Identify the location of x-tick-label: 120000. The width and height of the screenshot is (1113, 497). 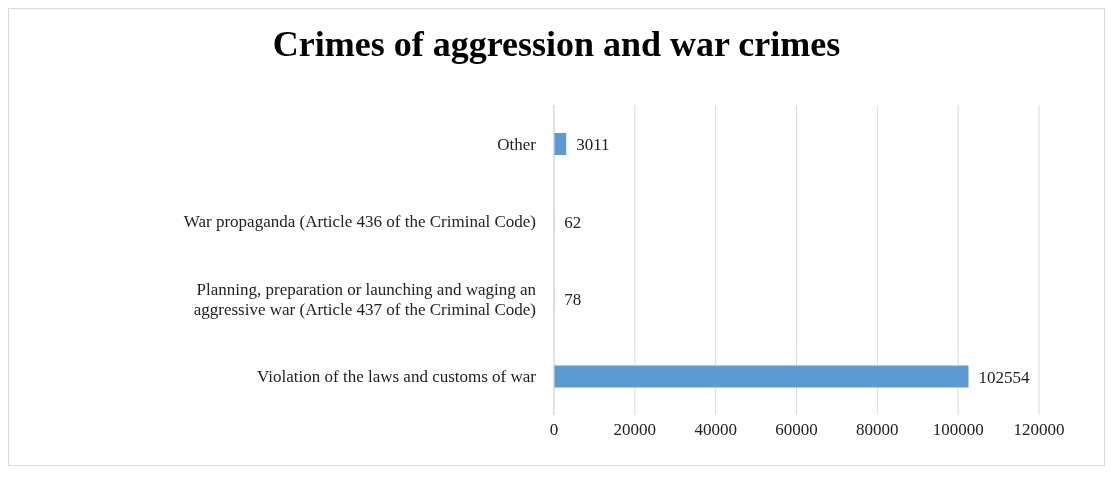
(1039, 430).